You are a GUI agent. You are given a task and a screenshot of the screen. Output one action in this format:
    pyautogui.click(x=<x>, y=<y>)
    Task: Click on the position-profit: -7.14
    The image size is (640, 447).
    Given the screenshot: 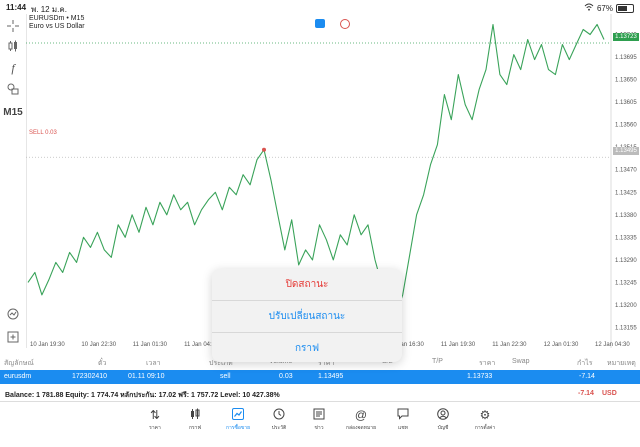 What is the action you would take?
    pyautogui.click(x=587, y=376)
    